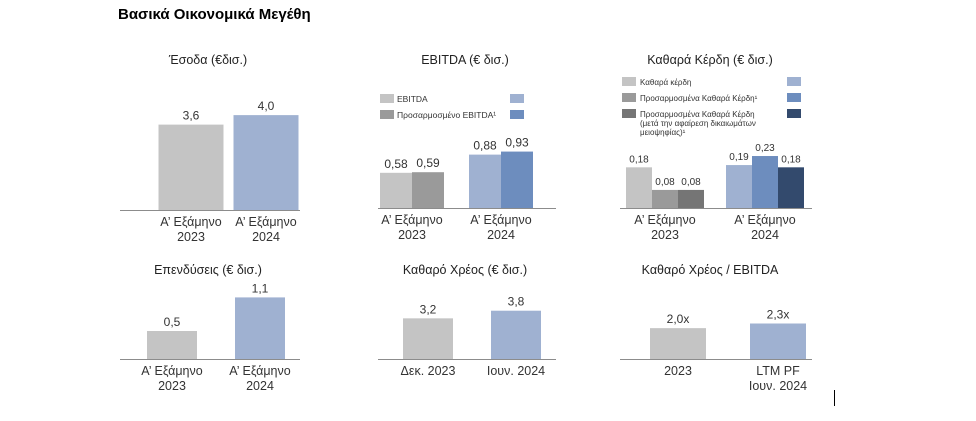  I want to click on chart-title: Καθαρά Κέρδη (€ δισ.), so click(709, 60).